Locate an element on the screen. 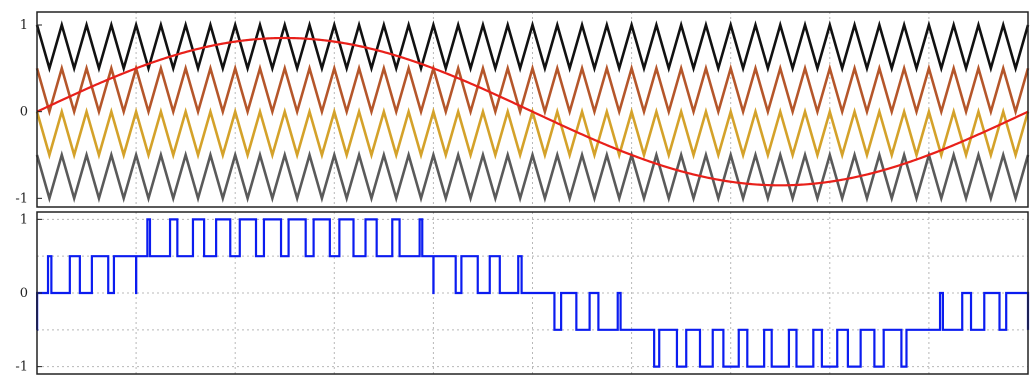 The image size is (1030, 376). bottom-panel-y-ticks: 1 0 -1 is located at coordinates (28, 293).